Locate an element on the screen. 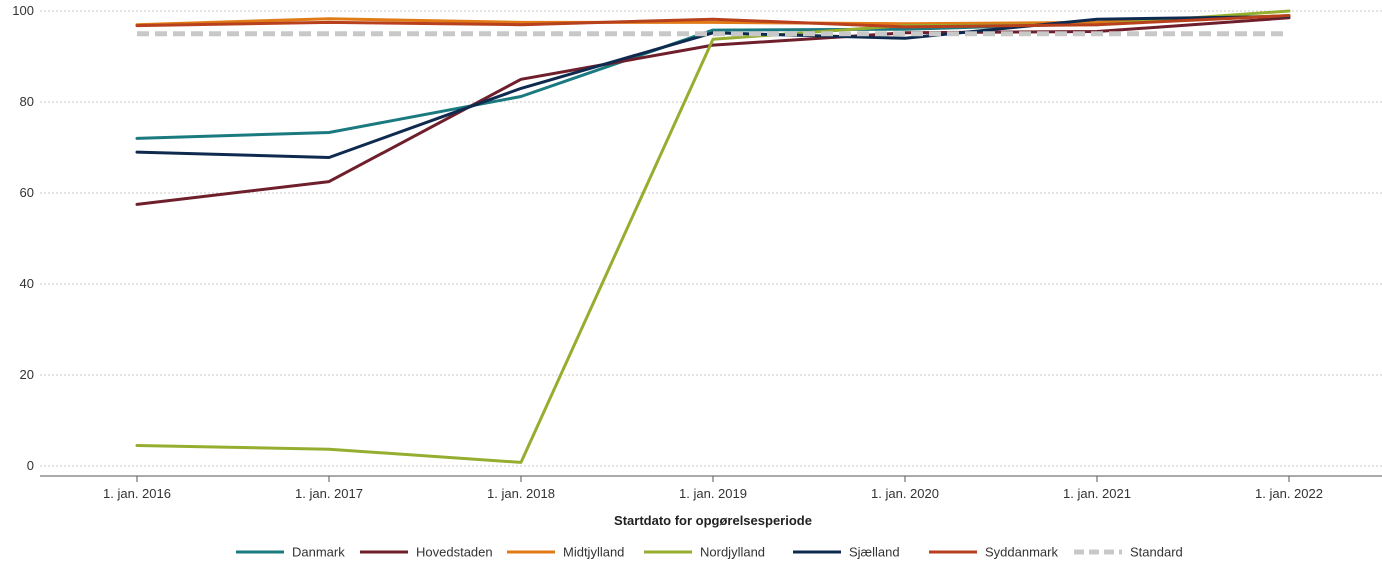 This screenshot has width=1382, height=561. x-axis-title: Startdato for opgørelsesperiode is located at coordinates (713, 520).